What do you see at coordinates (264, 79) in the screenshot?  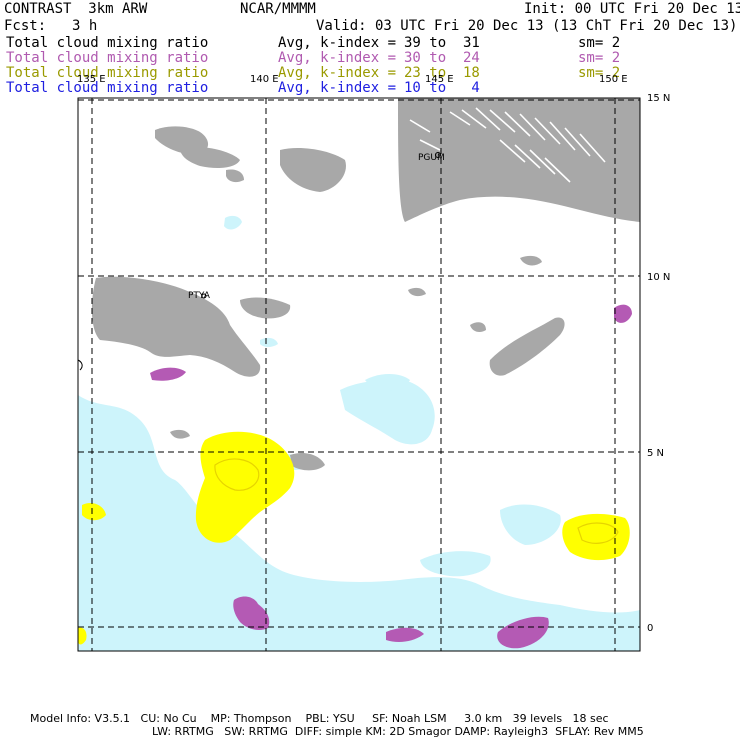 I see `lon-label-140e: 140 E` at bounding box center [264, 79].